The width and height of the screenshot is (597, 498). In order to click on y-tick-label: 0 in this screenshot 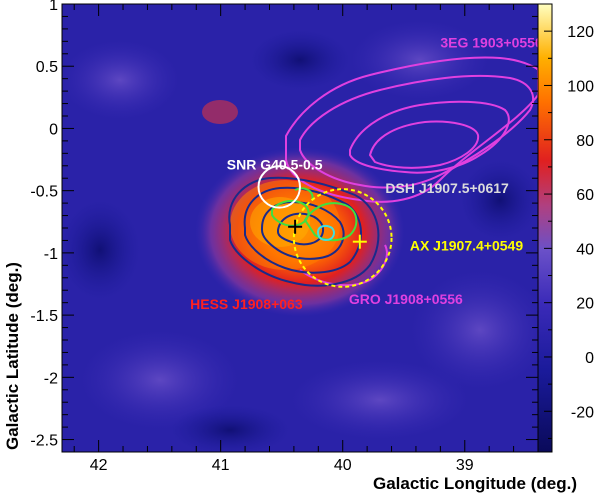, I will do `click(53, 129)`.